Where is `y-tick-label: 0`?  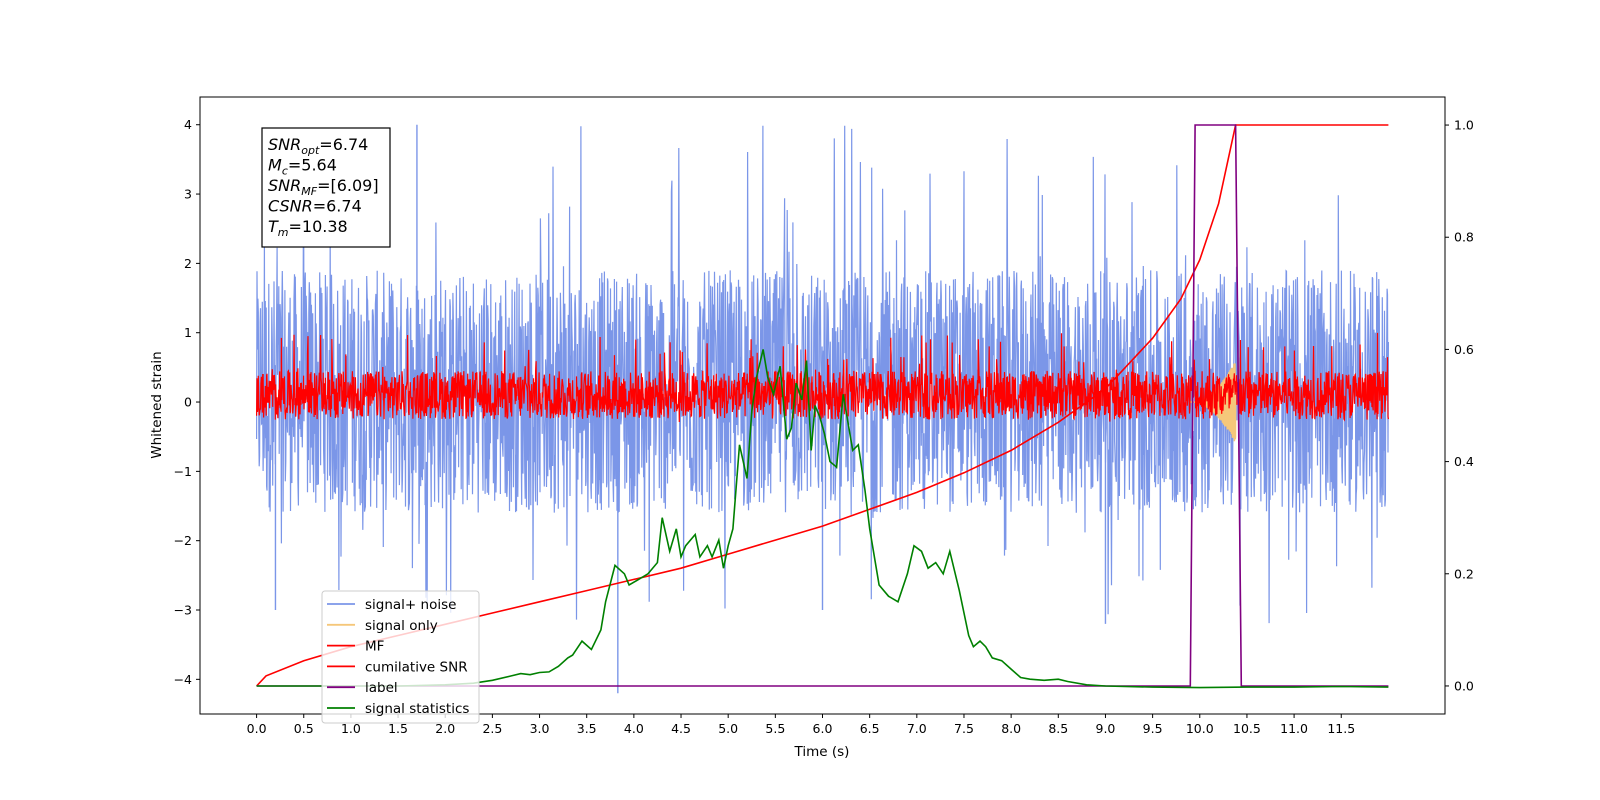
y-tick-label: 0 is located at coordinates (188, 402).